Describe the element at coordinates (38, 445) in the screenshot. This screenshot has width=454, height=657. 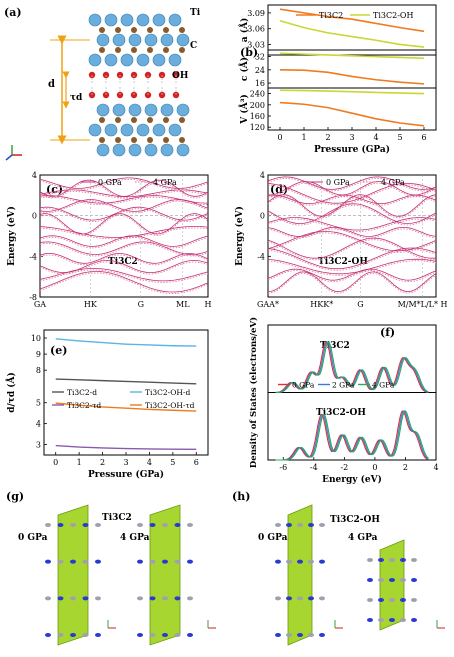
I see `y-tick-label: 3` at that location.